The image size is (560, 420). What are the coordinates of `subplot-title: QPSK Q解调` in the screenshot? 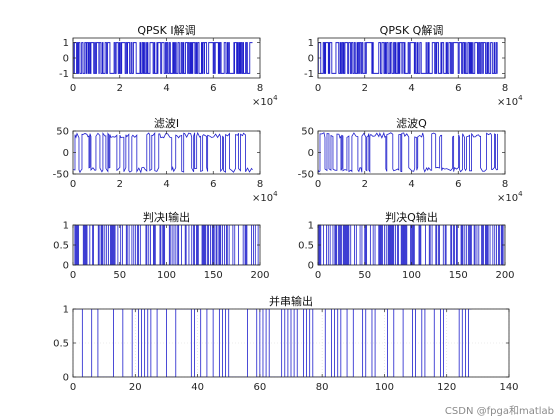 It's located at (412, 30).